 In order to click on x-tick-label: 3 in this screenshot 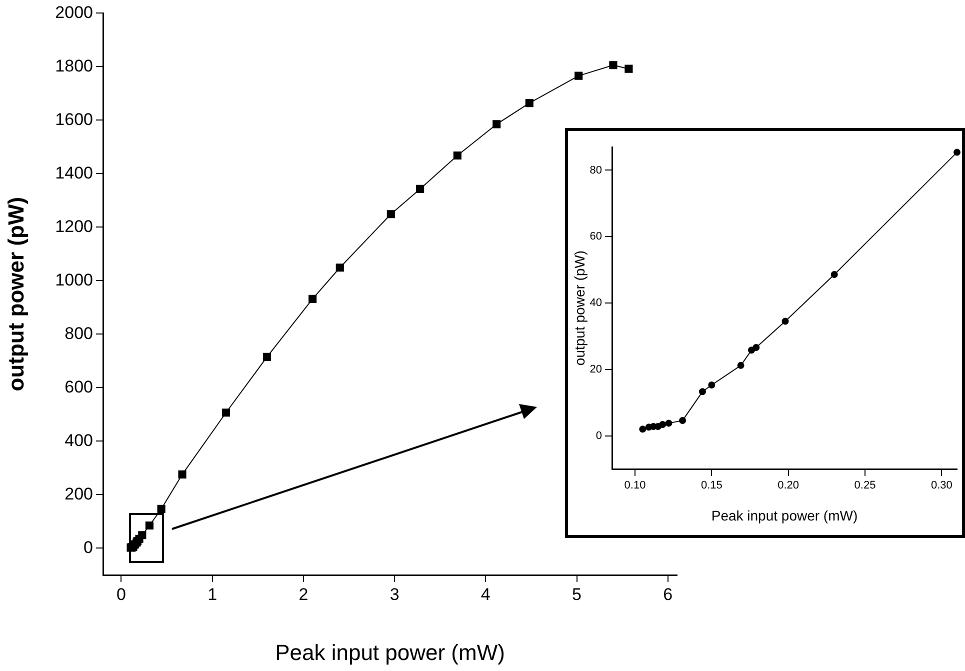, I will do `click(395, 594)`.